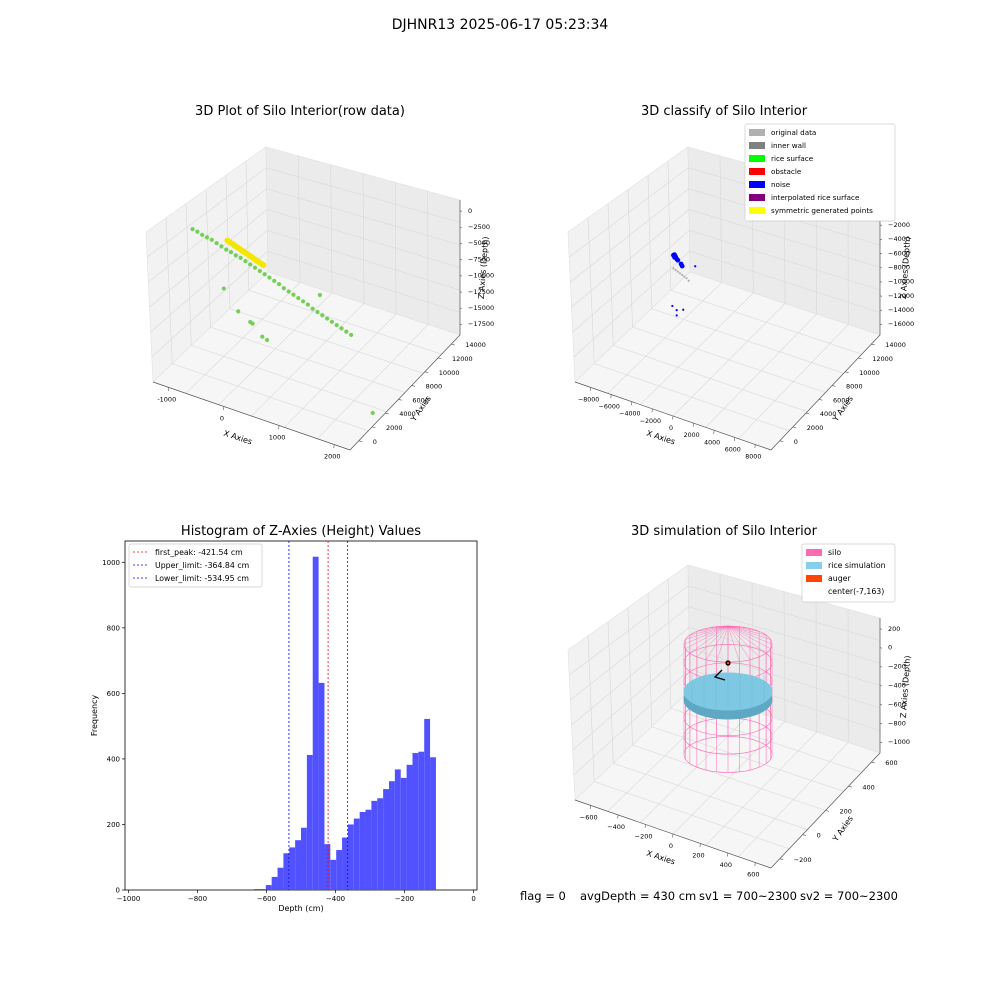  What do you see at coordinates (899, 239) in the screenshot?
I see `classify-plot-z-tick-label: −4000` at bounding box center [899, 239].